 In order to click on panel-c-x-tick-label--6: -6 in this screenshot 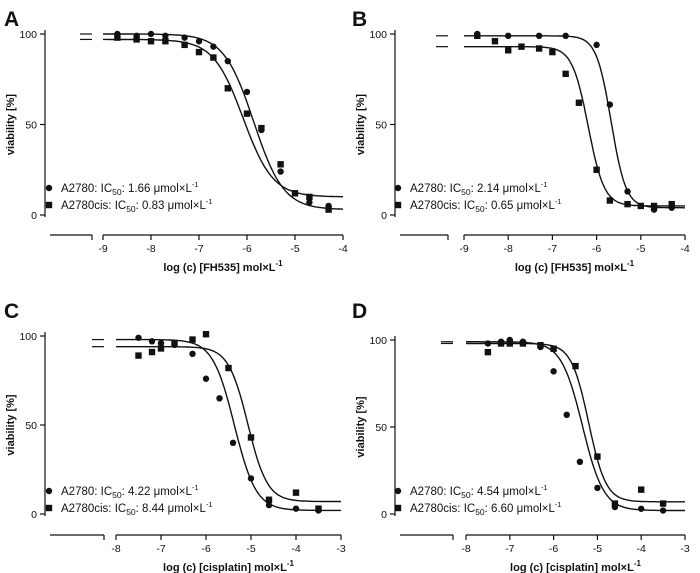, I will do `click(205, 549)`.